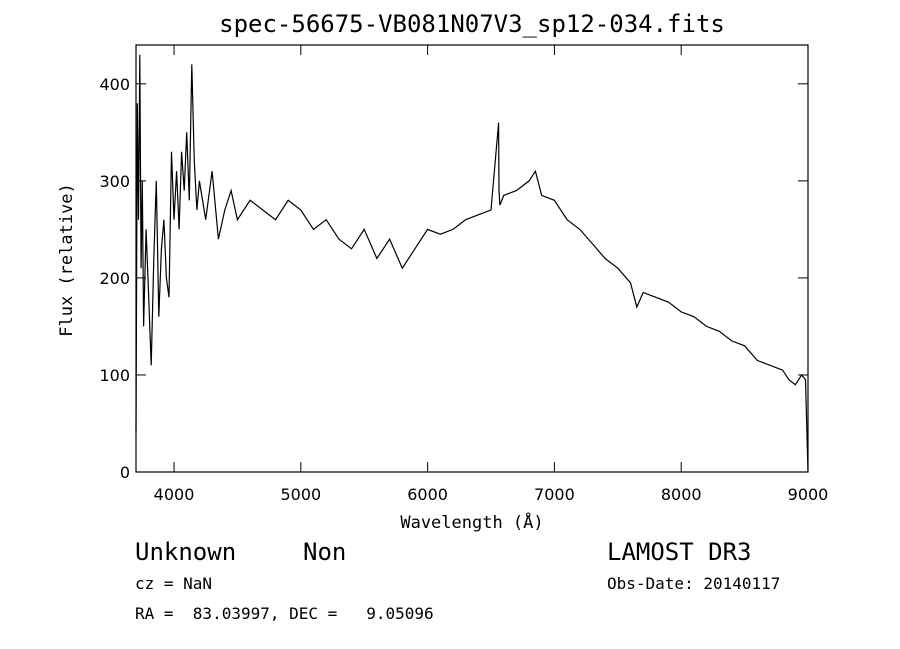  What do you see at coordinates (186, 552) in the screenshot?
I see `object-class: Unknown` at bounding box center [186, 552].